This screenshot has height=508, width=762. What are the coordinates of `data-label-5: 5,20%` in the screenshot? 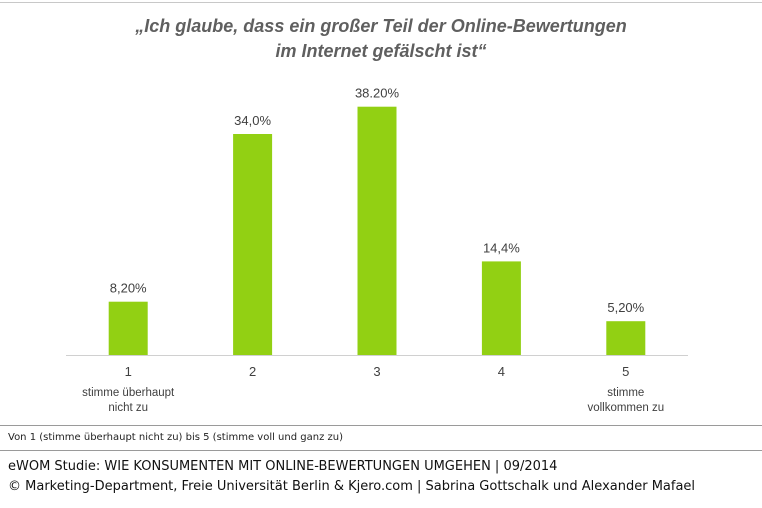 It's located at (625, 307).